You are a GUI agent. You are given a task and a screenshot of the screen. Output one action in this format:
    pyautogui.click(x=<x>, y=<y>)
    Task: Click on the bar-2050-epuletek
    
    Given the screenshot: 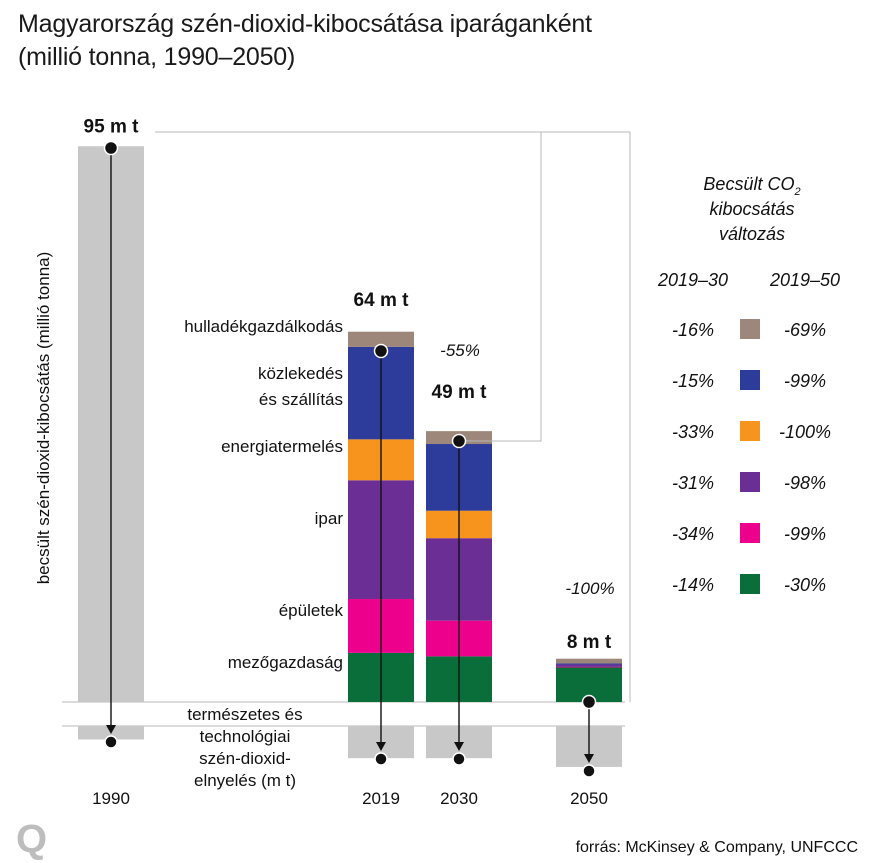 What is the action you would take?
    pyautogui.click(x=589, y=667)
    